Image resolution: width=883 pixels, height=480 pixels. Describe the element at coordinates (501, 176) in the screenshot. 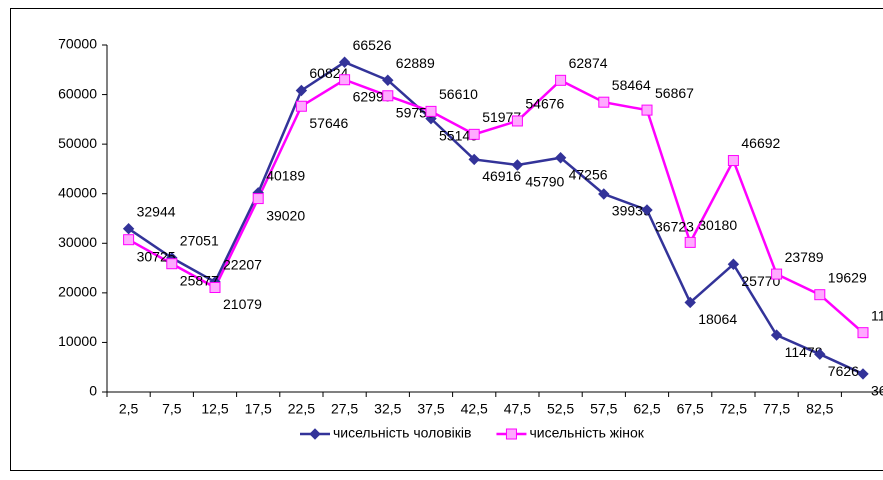

I see `data-label: 46916` at that location.